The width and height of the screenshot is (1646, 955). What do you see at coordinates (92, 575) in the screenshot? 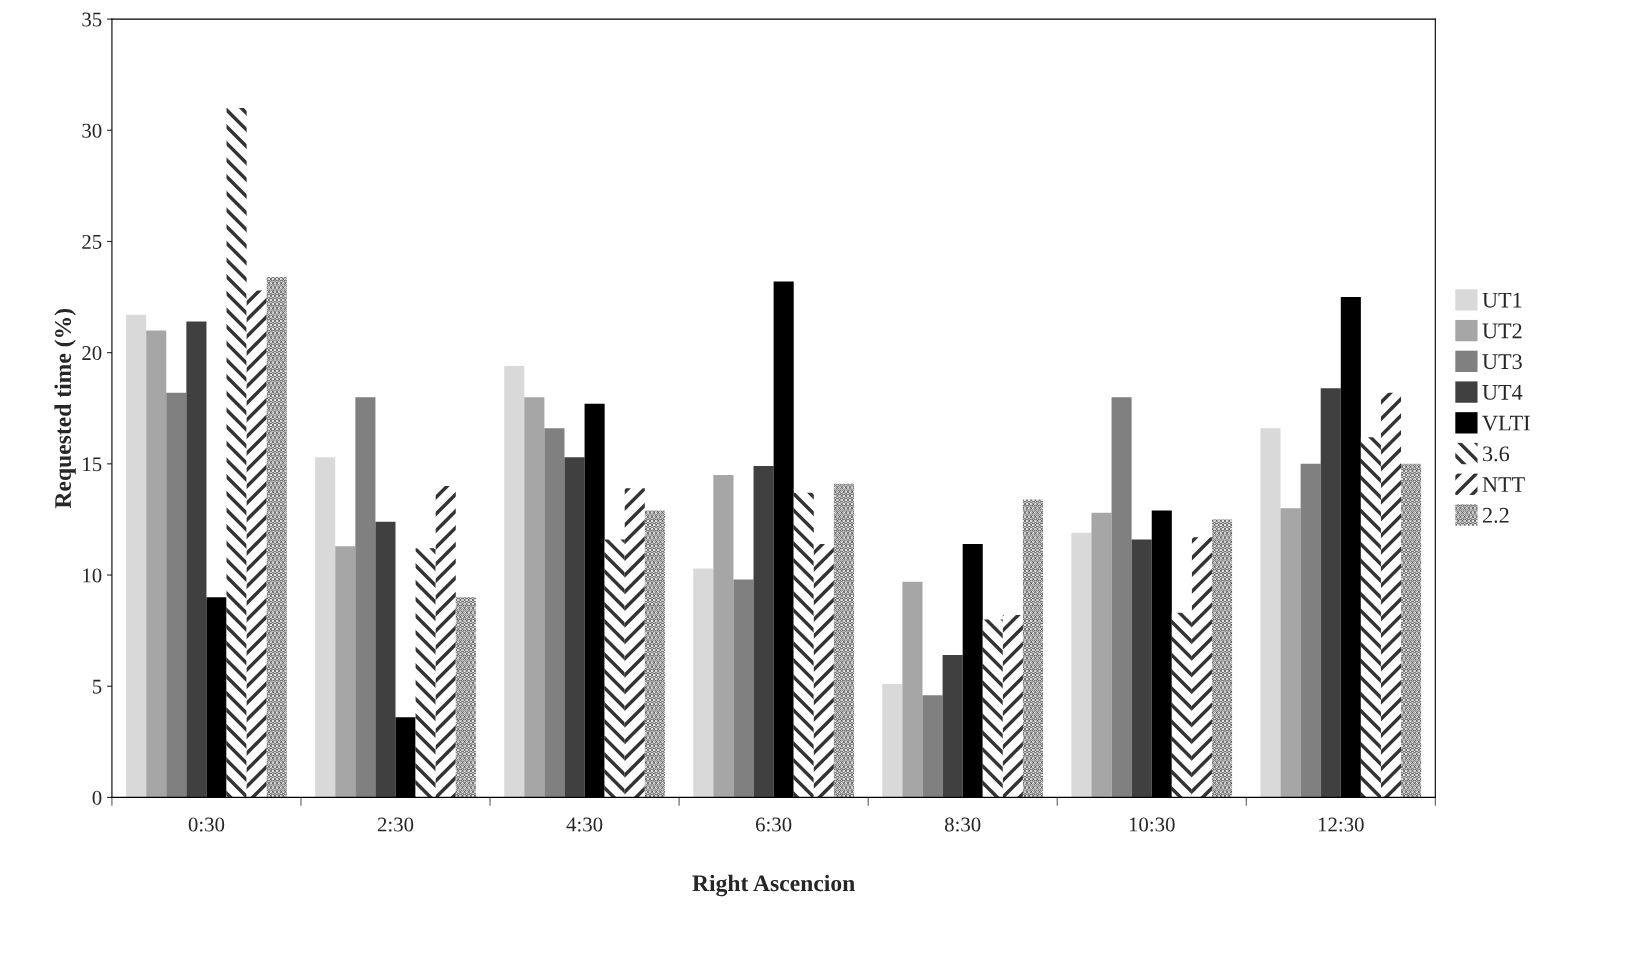
I see `y-tick-label: 10` at bounding box center [92, 575].